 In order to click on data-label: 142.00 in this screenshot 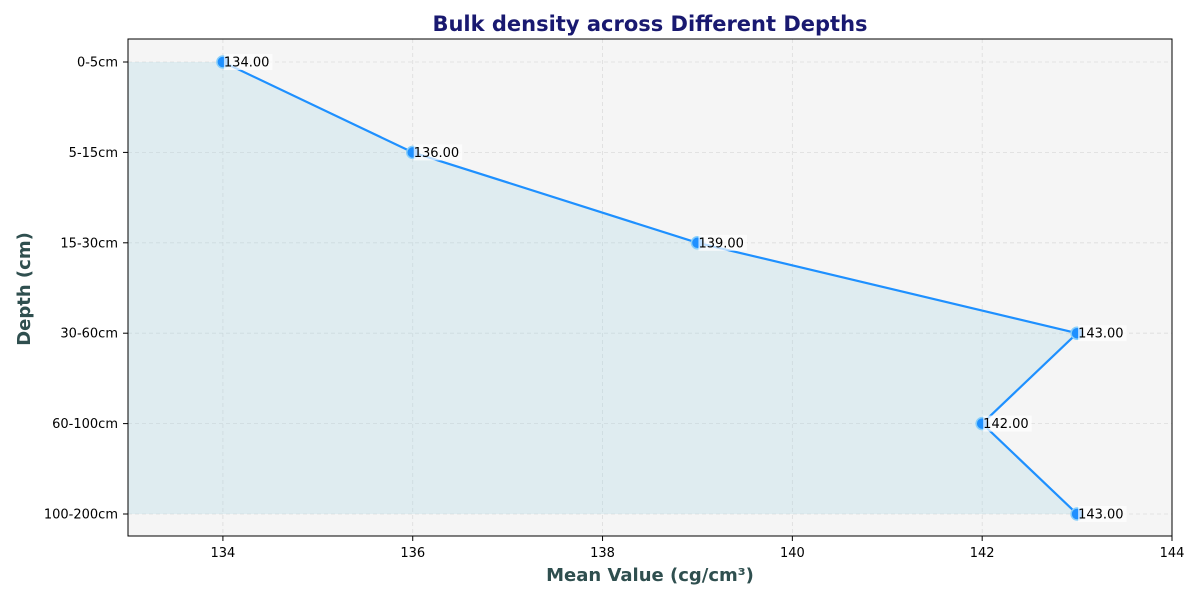, I will do `click(1006, 424)`.